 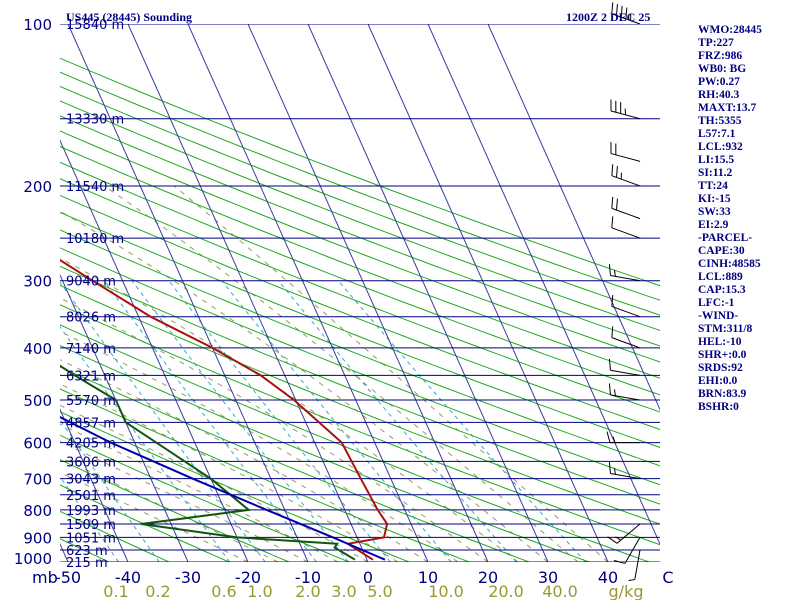 What do you see at coordinates (714, 212) in the screenshot?
I see `index-sw: SW:33` at bounding box center [714, 212].